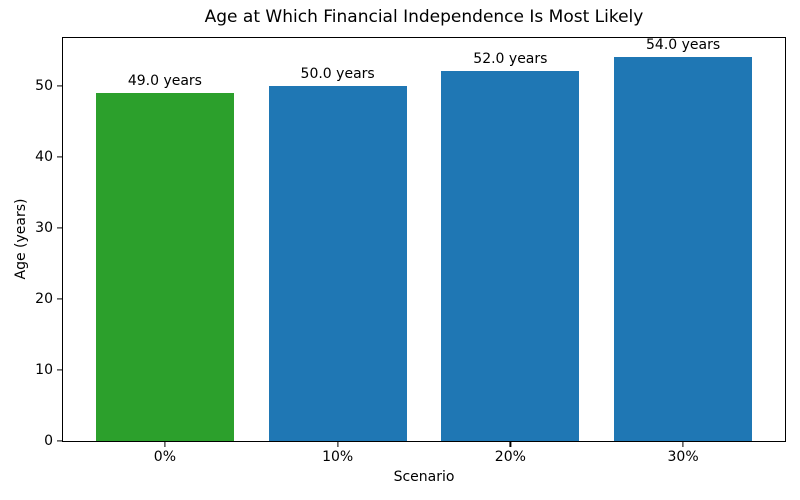 The width and height of the screenshot is (800, 500). I want to click on bar-0%, so click(164, 266).